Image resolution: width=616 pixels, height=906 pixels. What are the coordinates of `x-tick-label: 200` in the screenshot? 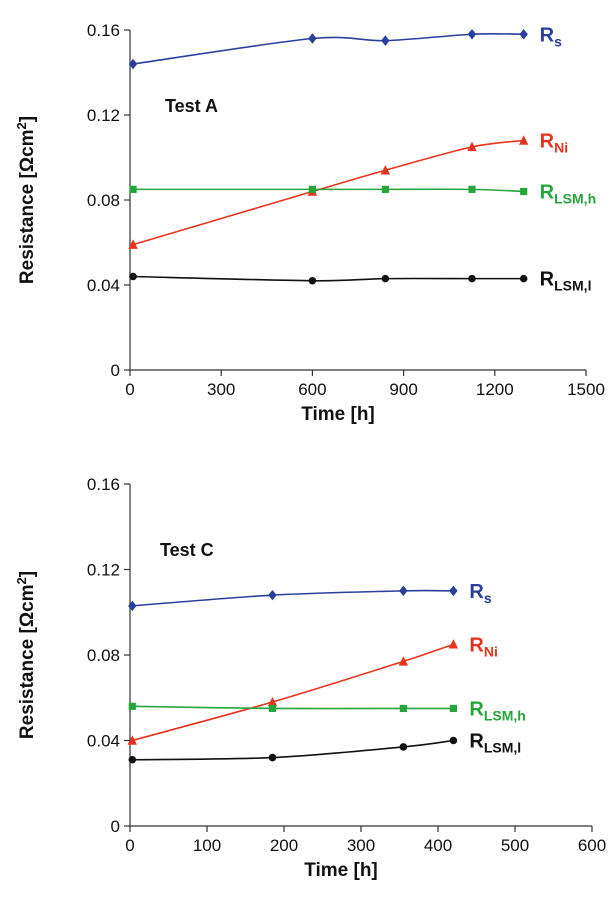 It's located at (284, 845).